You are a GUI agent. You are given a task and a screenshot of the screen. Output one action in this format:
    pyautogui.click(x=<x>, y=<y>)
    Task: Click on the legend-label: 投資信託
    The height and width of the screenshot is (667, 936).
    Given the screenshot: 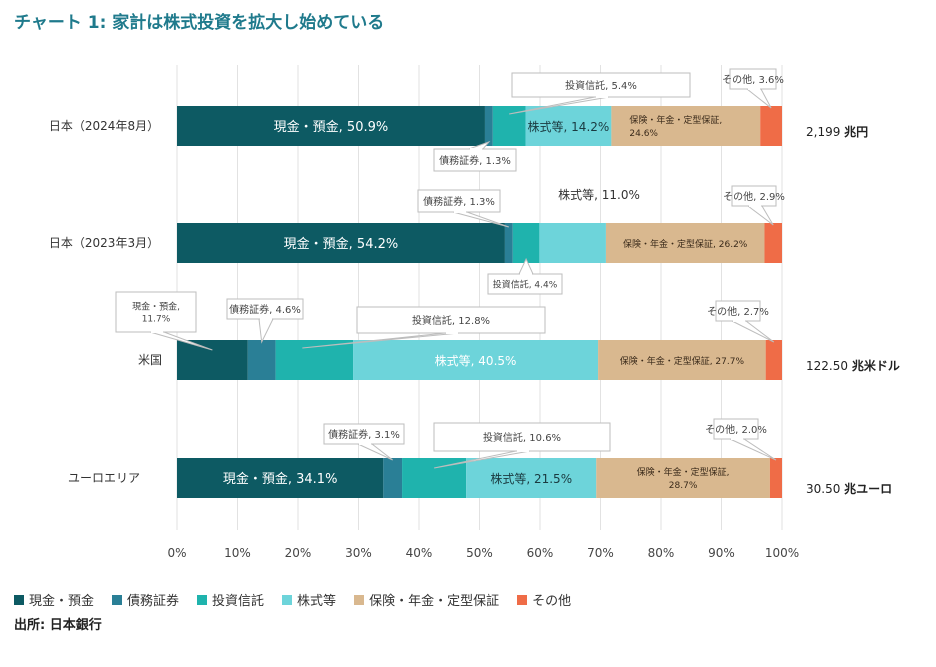 What is the action you would take?
    pyautogui.click(x=238, y=601)
    